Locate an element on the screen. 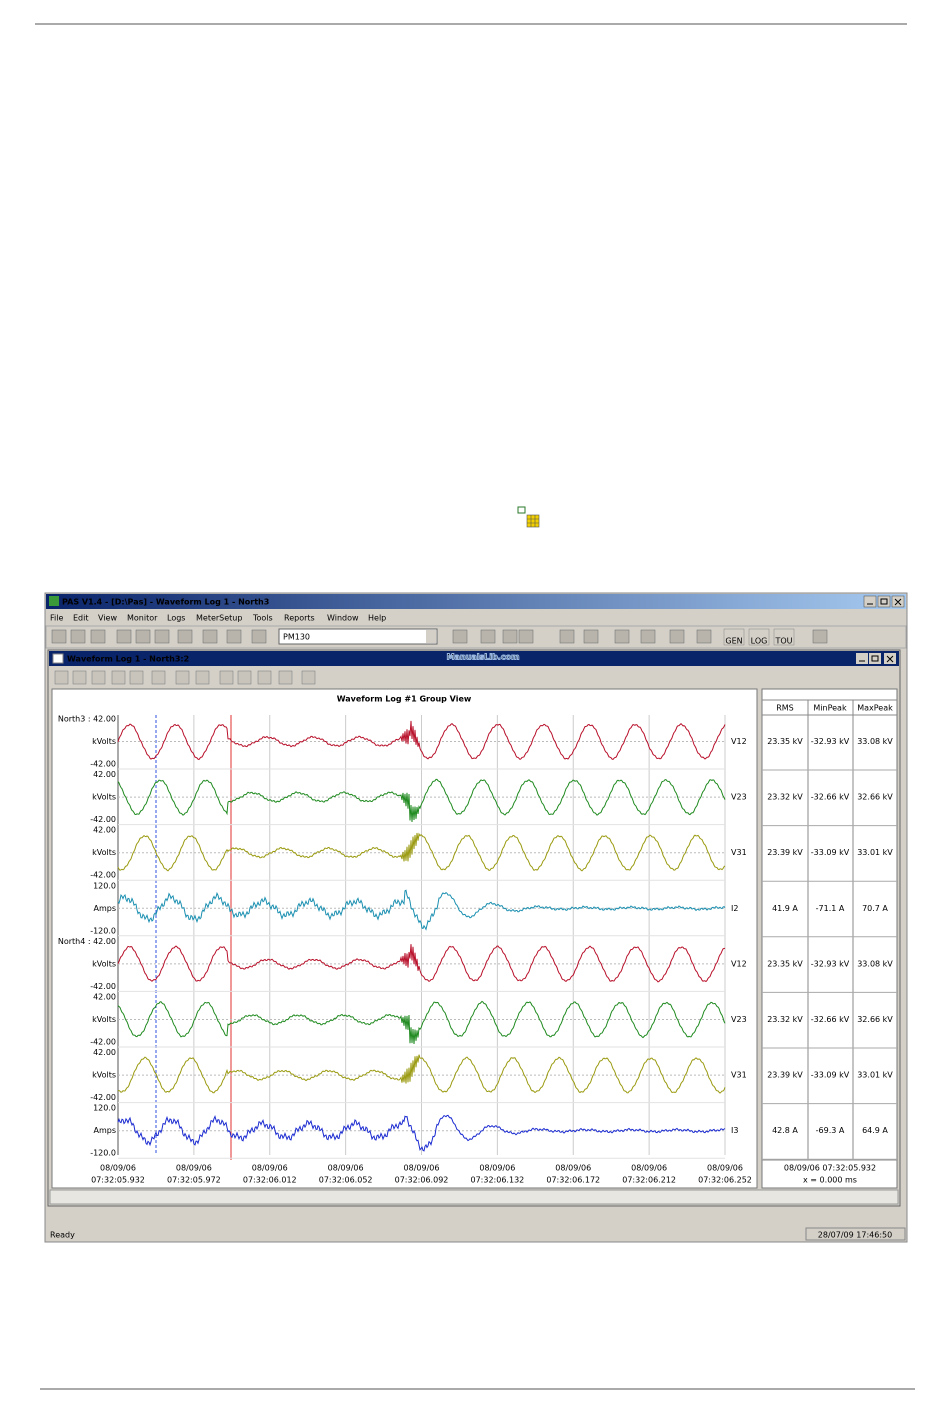 The width and height of the screenshot is (950, 1420). menu-item: Window is located at coordinates (343, 618).